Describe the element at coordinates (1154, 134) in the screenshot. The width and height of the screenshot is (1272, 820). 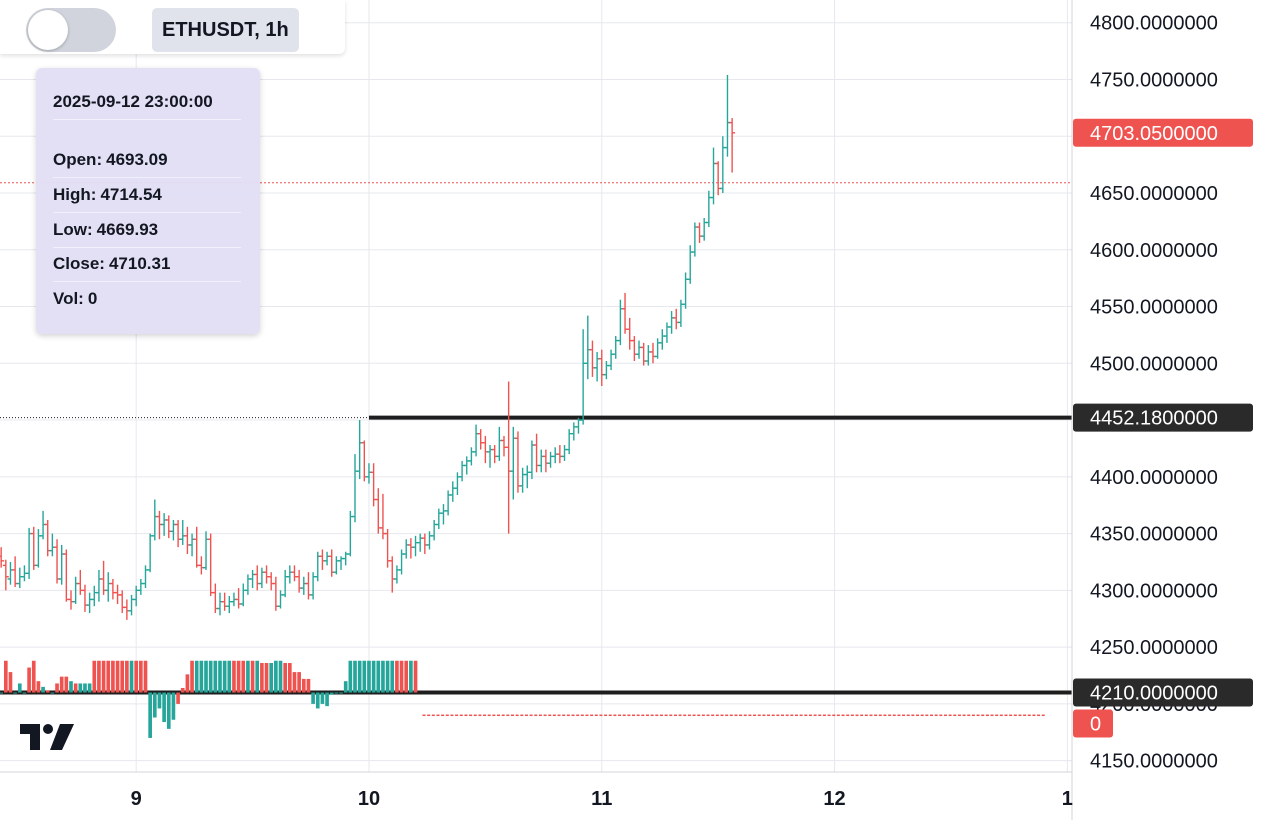
I see `current-price-label: 4703.0500000` at that location.